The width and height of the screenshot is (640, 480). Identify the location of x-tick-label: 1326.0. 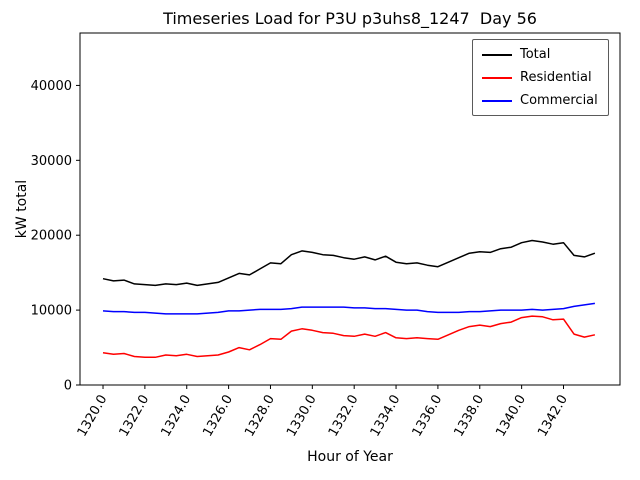
(218, 416).